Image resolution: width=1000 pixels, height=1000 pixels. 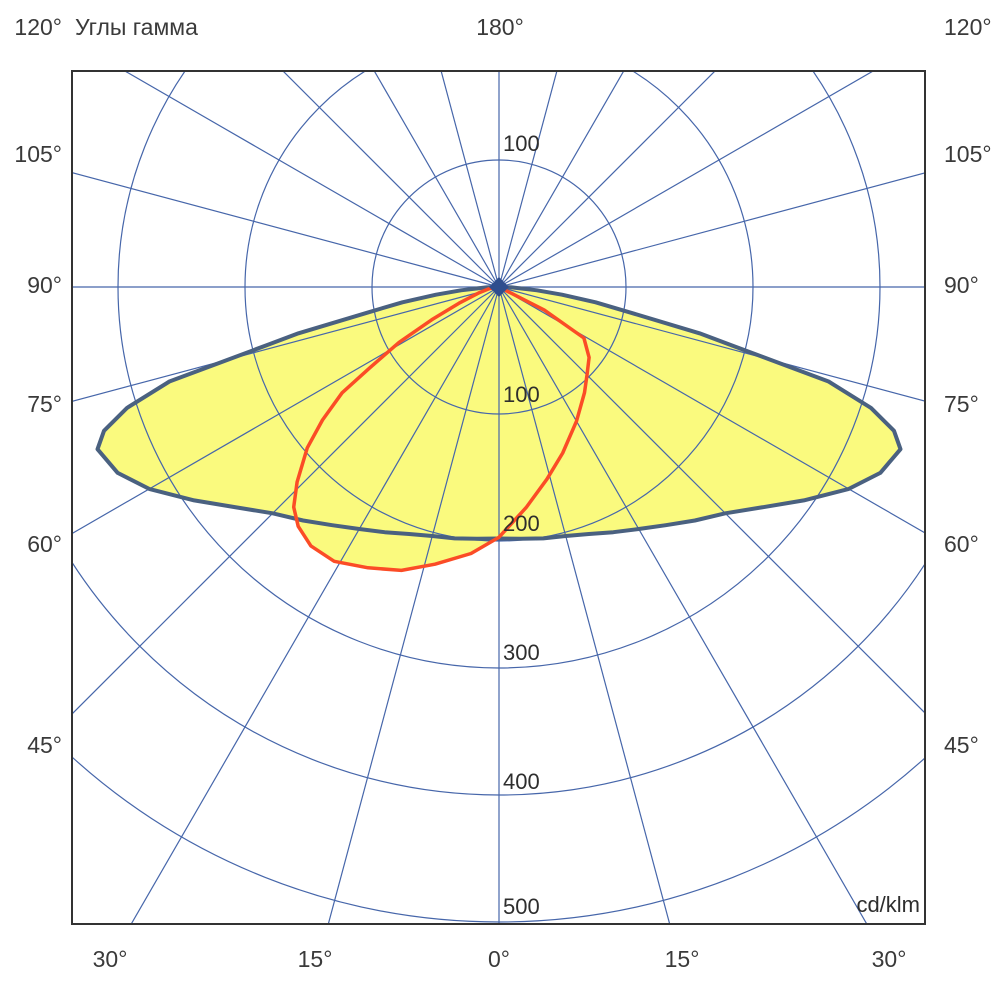 What do you see at coordinates (136, 27) in the screenshot?
I see `chart-title: Углы гамма` at bounding box center [136, 27].